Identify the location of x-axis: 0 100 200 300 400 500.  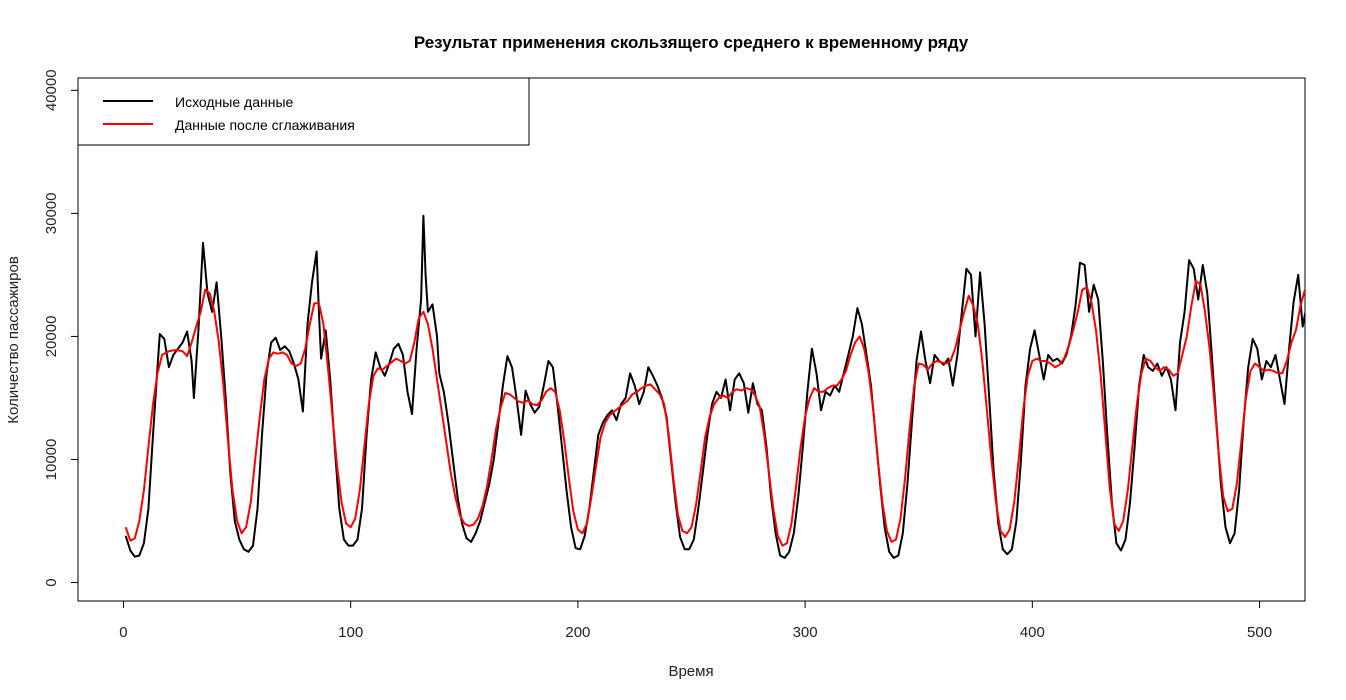
(695, 620).